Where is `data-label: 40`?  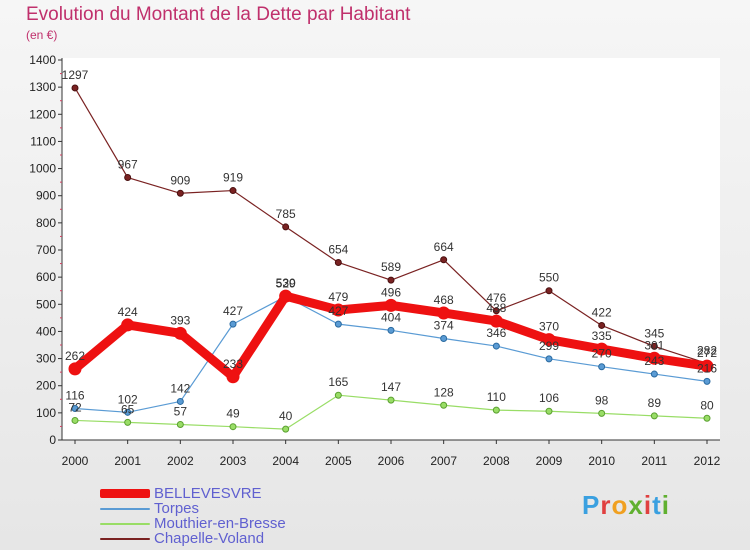 data-label: 40 is located at coordinates (286, 416).